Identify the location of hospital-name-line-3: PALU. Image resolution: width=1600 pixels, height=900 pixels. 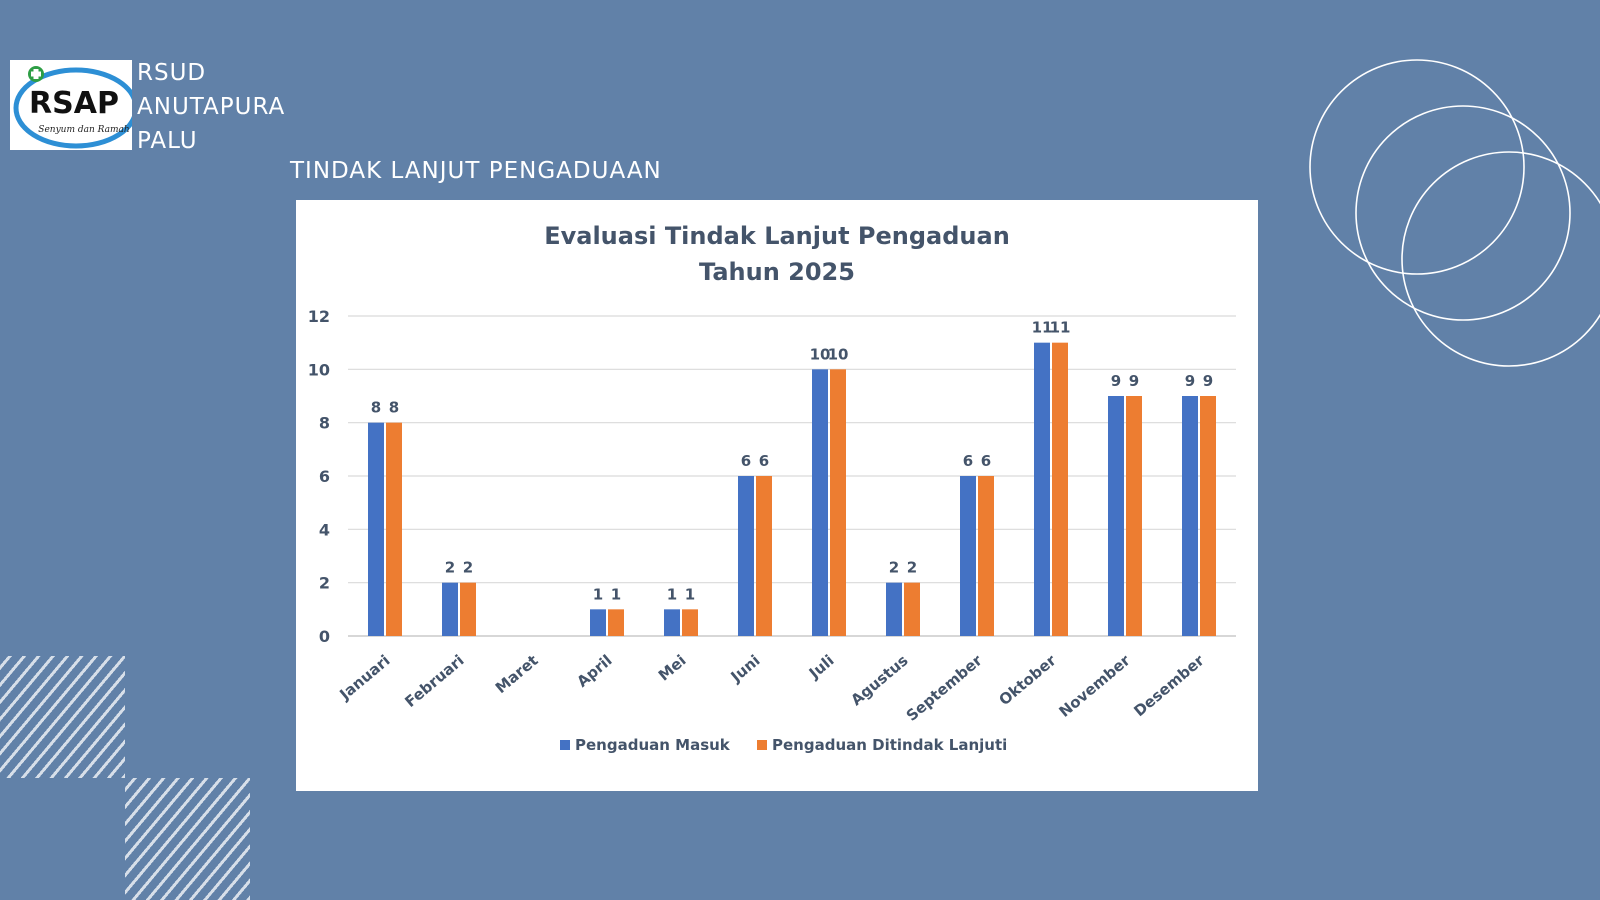
(167, 141).